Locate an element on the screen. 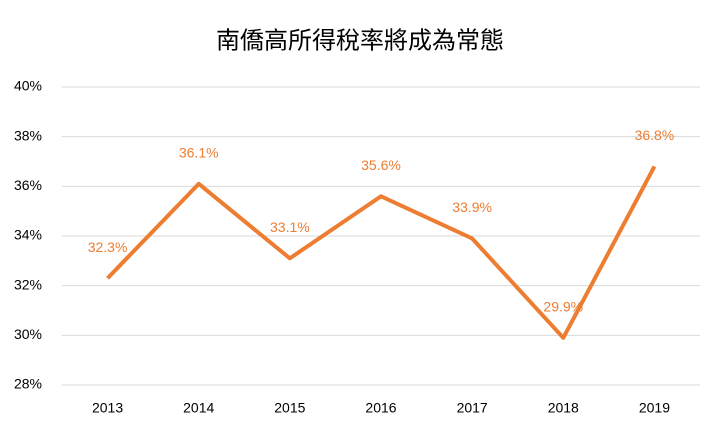 This screenshot has width=720, height=432. x-tick-label: 2017 is located at coordinates (472, 408).